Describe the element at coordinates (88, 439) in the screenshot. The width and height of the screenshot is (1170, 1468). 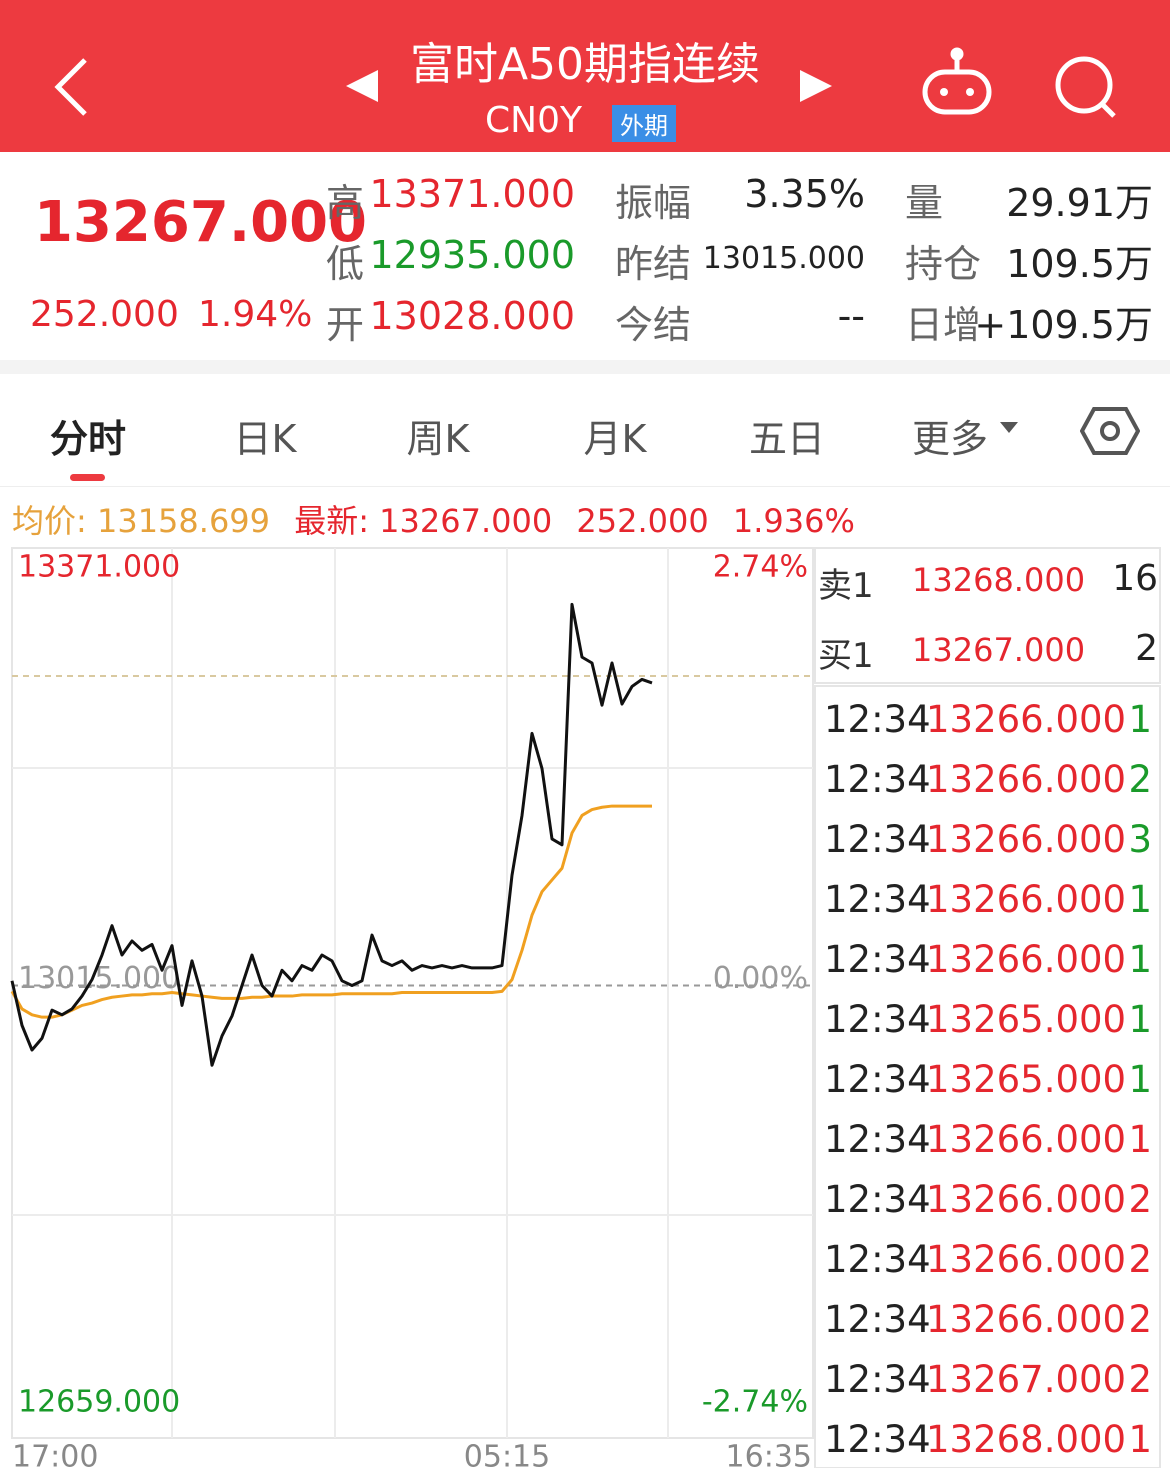
I see `tab: 分时` at that location.